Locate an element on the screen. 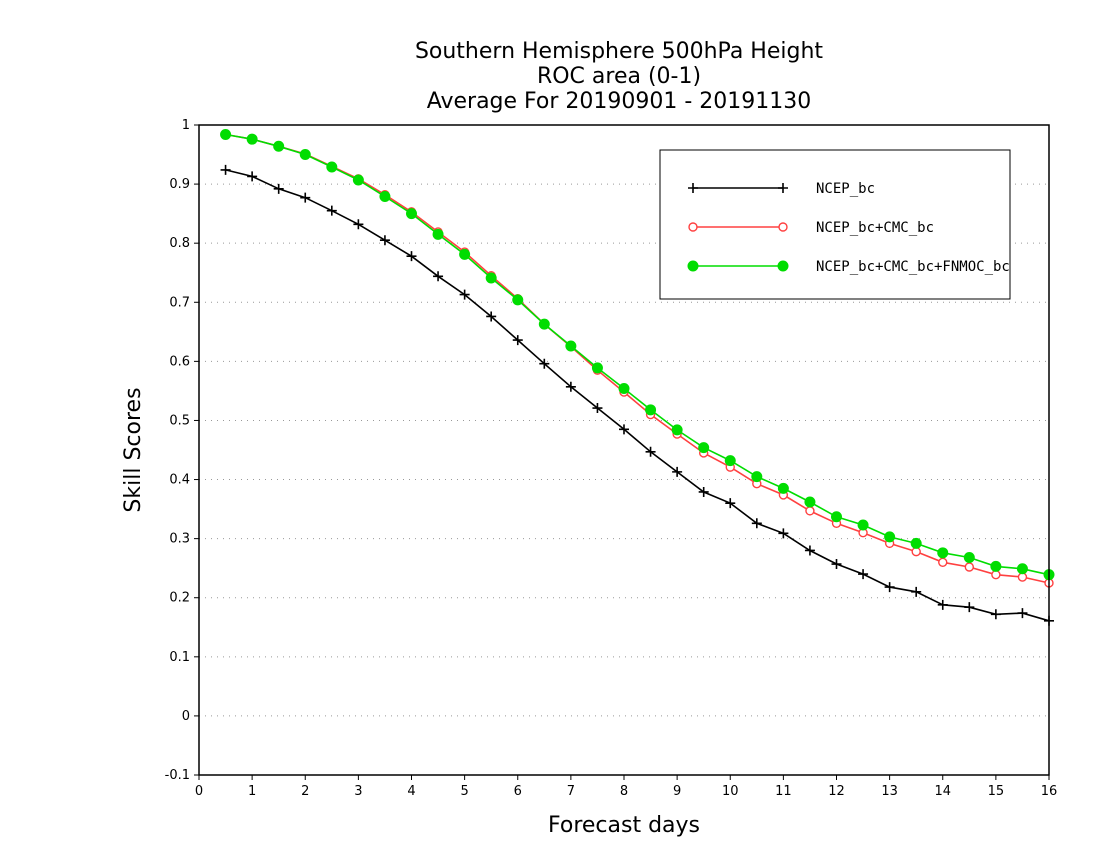 This screenshot has height=850, width=1100. x-tick-label: 14 is located at coordinates (942, 791).